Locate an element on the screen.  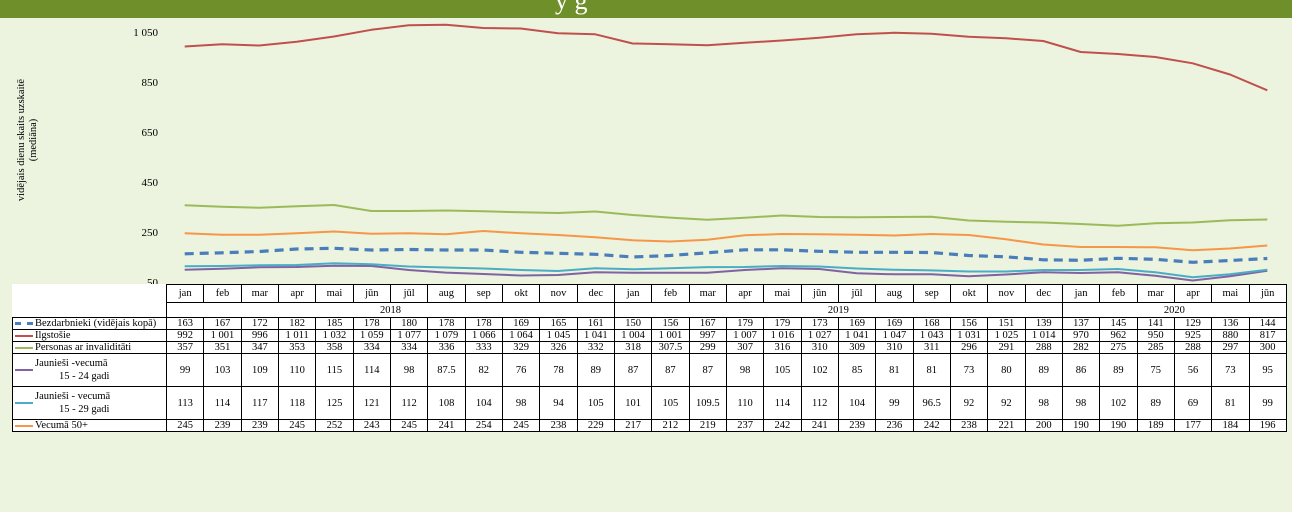
data-cell: 169 is located at coordinates (894, 323).